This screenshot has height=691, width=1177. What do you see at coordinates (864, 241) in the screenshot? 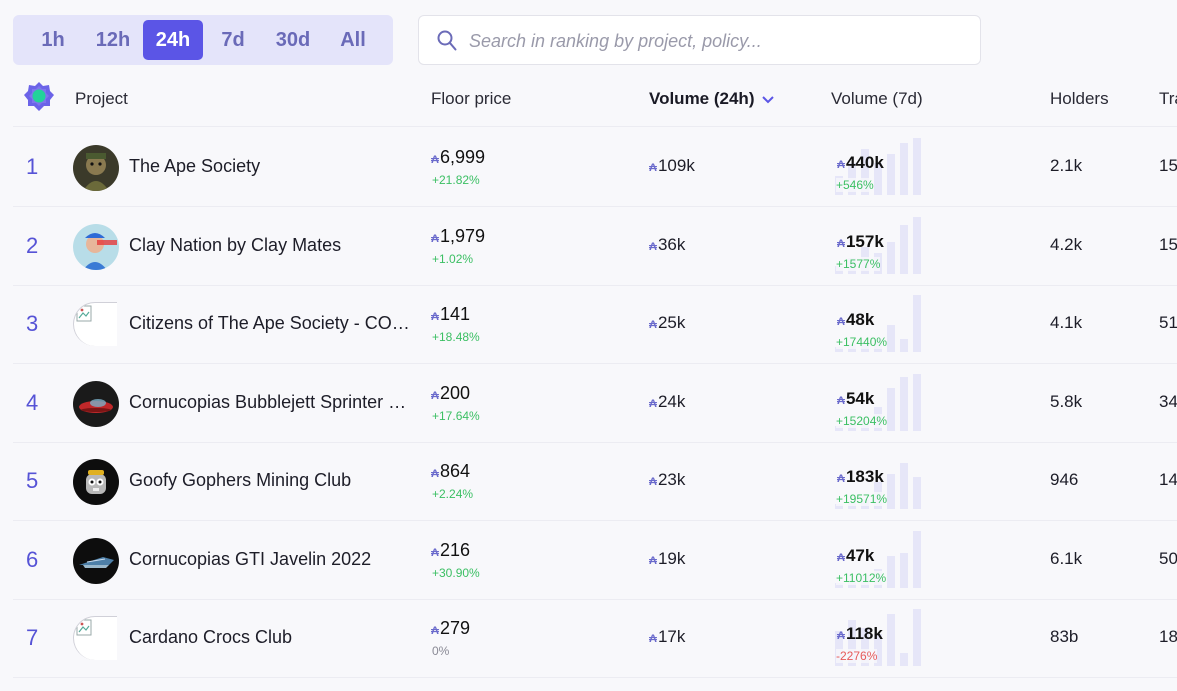
I see `volume-7d-value: 157k` at bounding box center [864, 241].